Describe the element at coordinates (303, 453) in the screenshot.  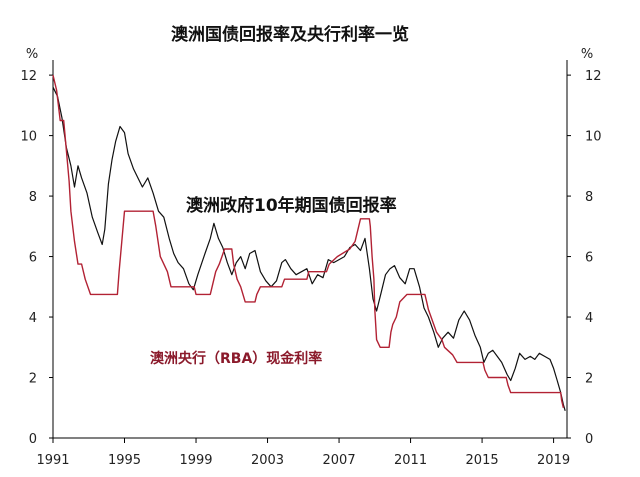
I see `x-ticks: 1991 1995 1999 2003 2007 2011 2015 2019` at that location.